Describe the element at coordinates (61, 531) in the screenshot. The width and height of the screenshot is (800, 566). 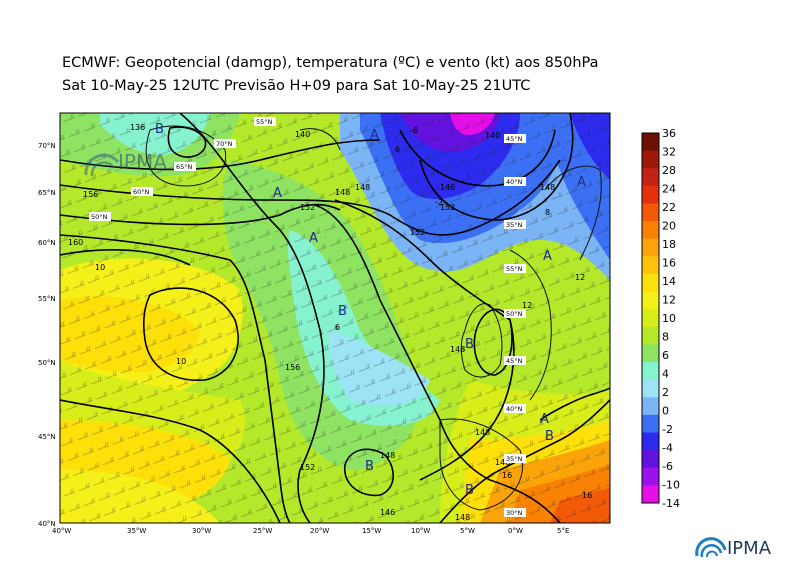
I see `x-tick: 40°W` at that location.